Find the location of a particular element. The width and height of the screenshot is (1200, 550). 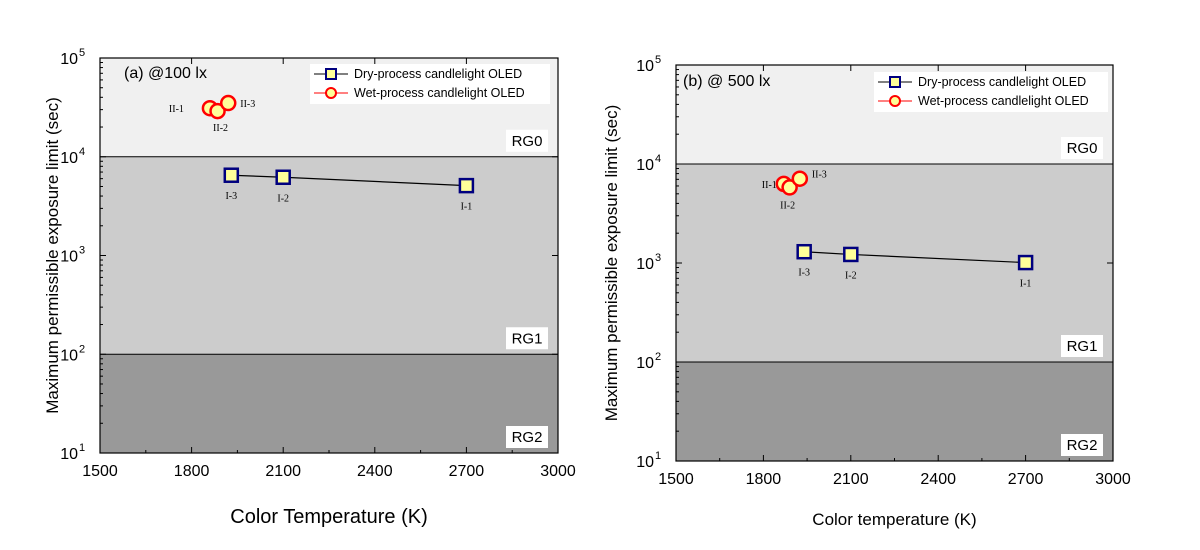

x-axis-title: Color temperature (K) is located at coordinates (894, 519).